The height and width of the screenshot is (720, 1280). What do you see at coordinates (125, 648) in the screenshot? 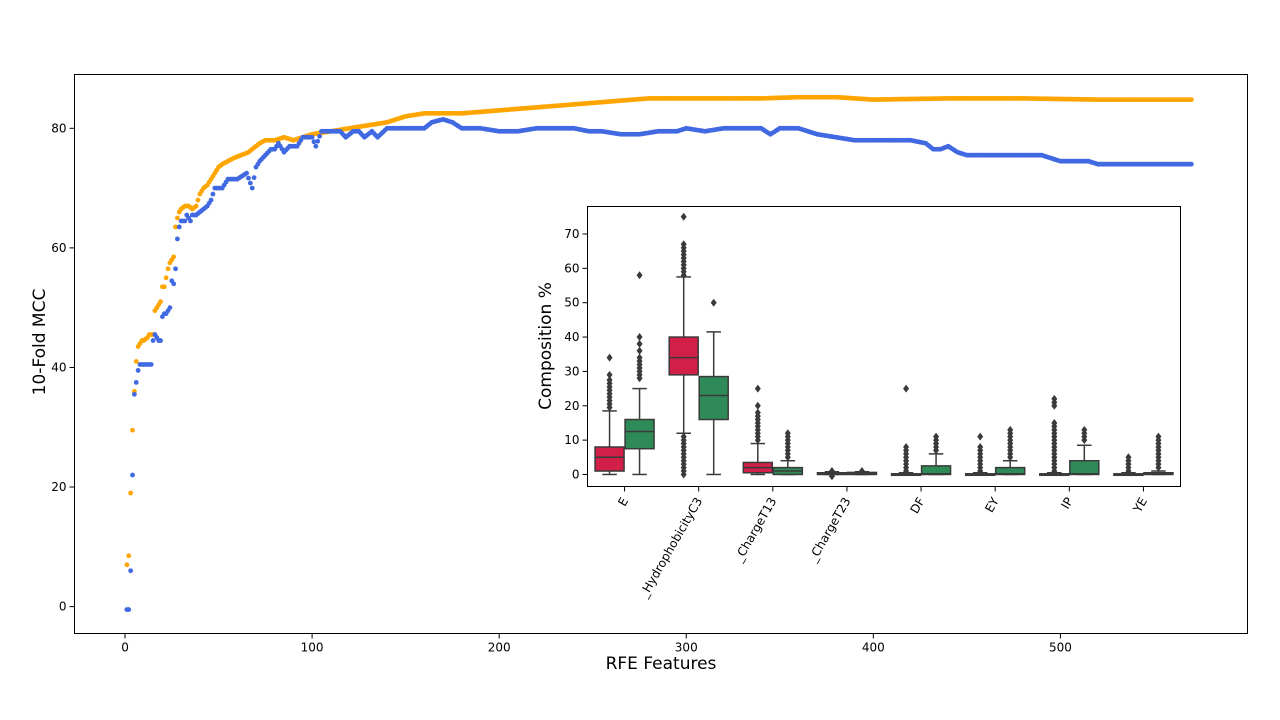
I see `x-tick-label: 0` at bounding box center [125, 648].